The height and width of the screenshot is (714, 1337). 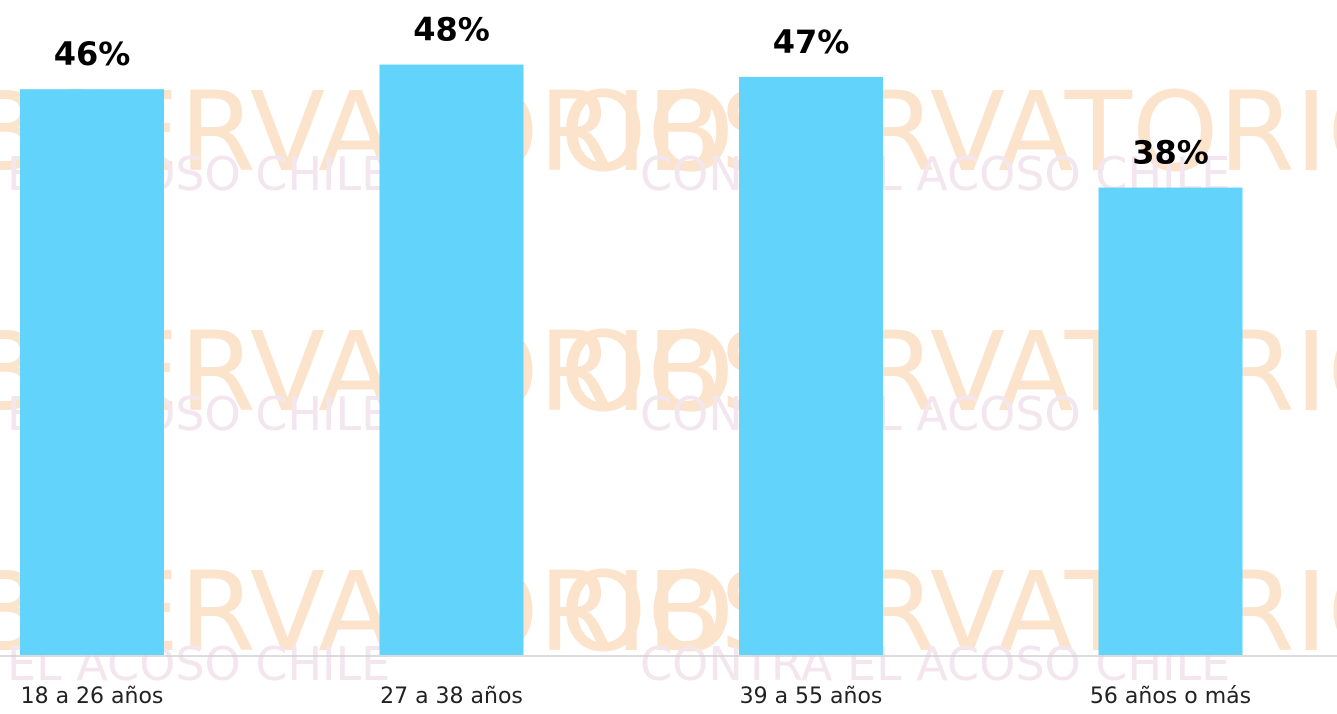 What do you see at coordinates (948, 132) in the screenshot?
I see `watermark-title: OBSERVATORIO` at bounding box center [948, 132].